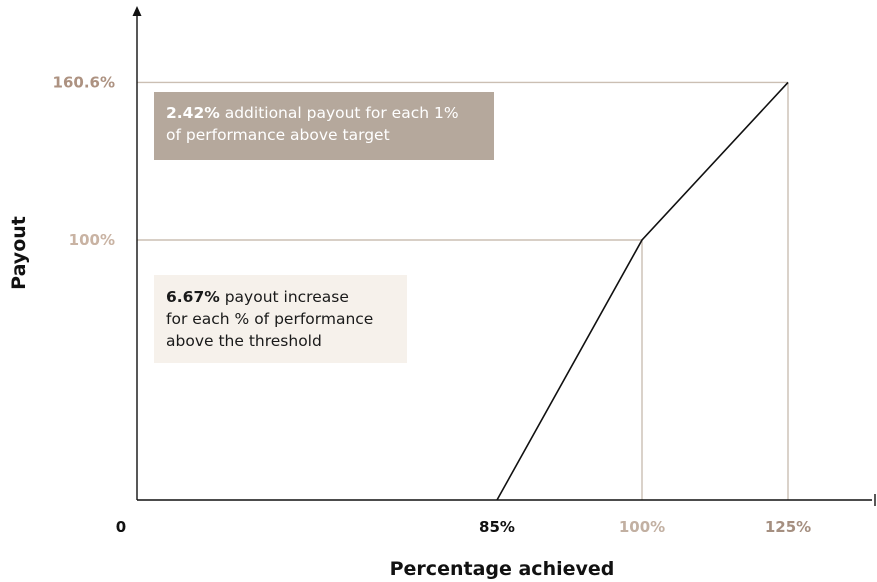 The width and height of the screenshot is (877, 582). Describe the element at coordinates (642, 527) in the screenshot. I see `x-tick-label: 100%` at that location.